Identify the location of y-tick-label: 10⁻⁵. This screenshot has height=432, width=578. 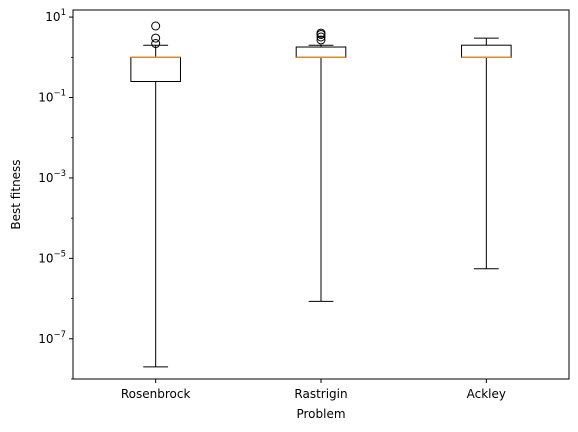
(52, 257).